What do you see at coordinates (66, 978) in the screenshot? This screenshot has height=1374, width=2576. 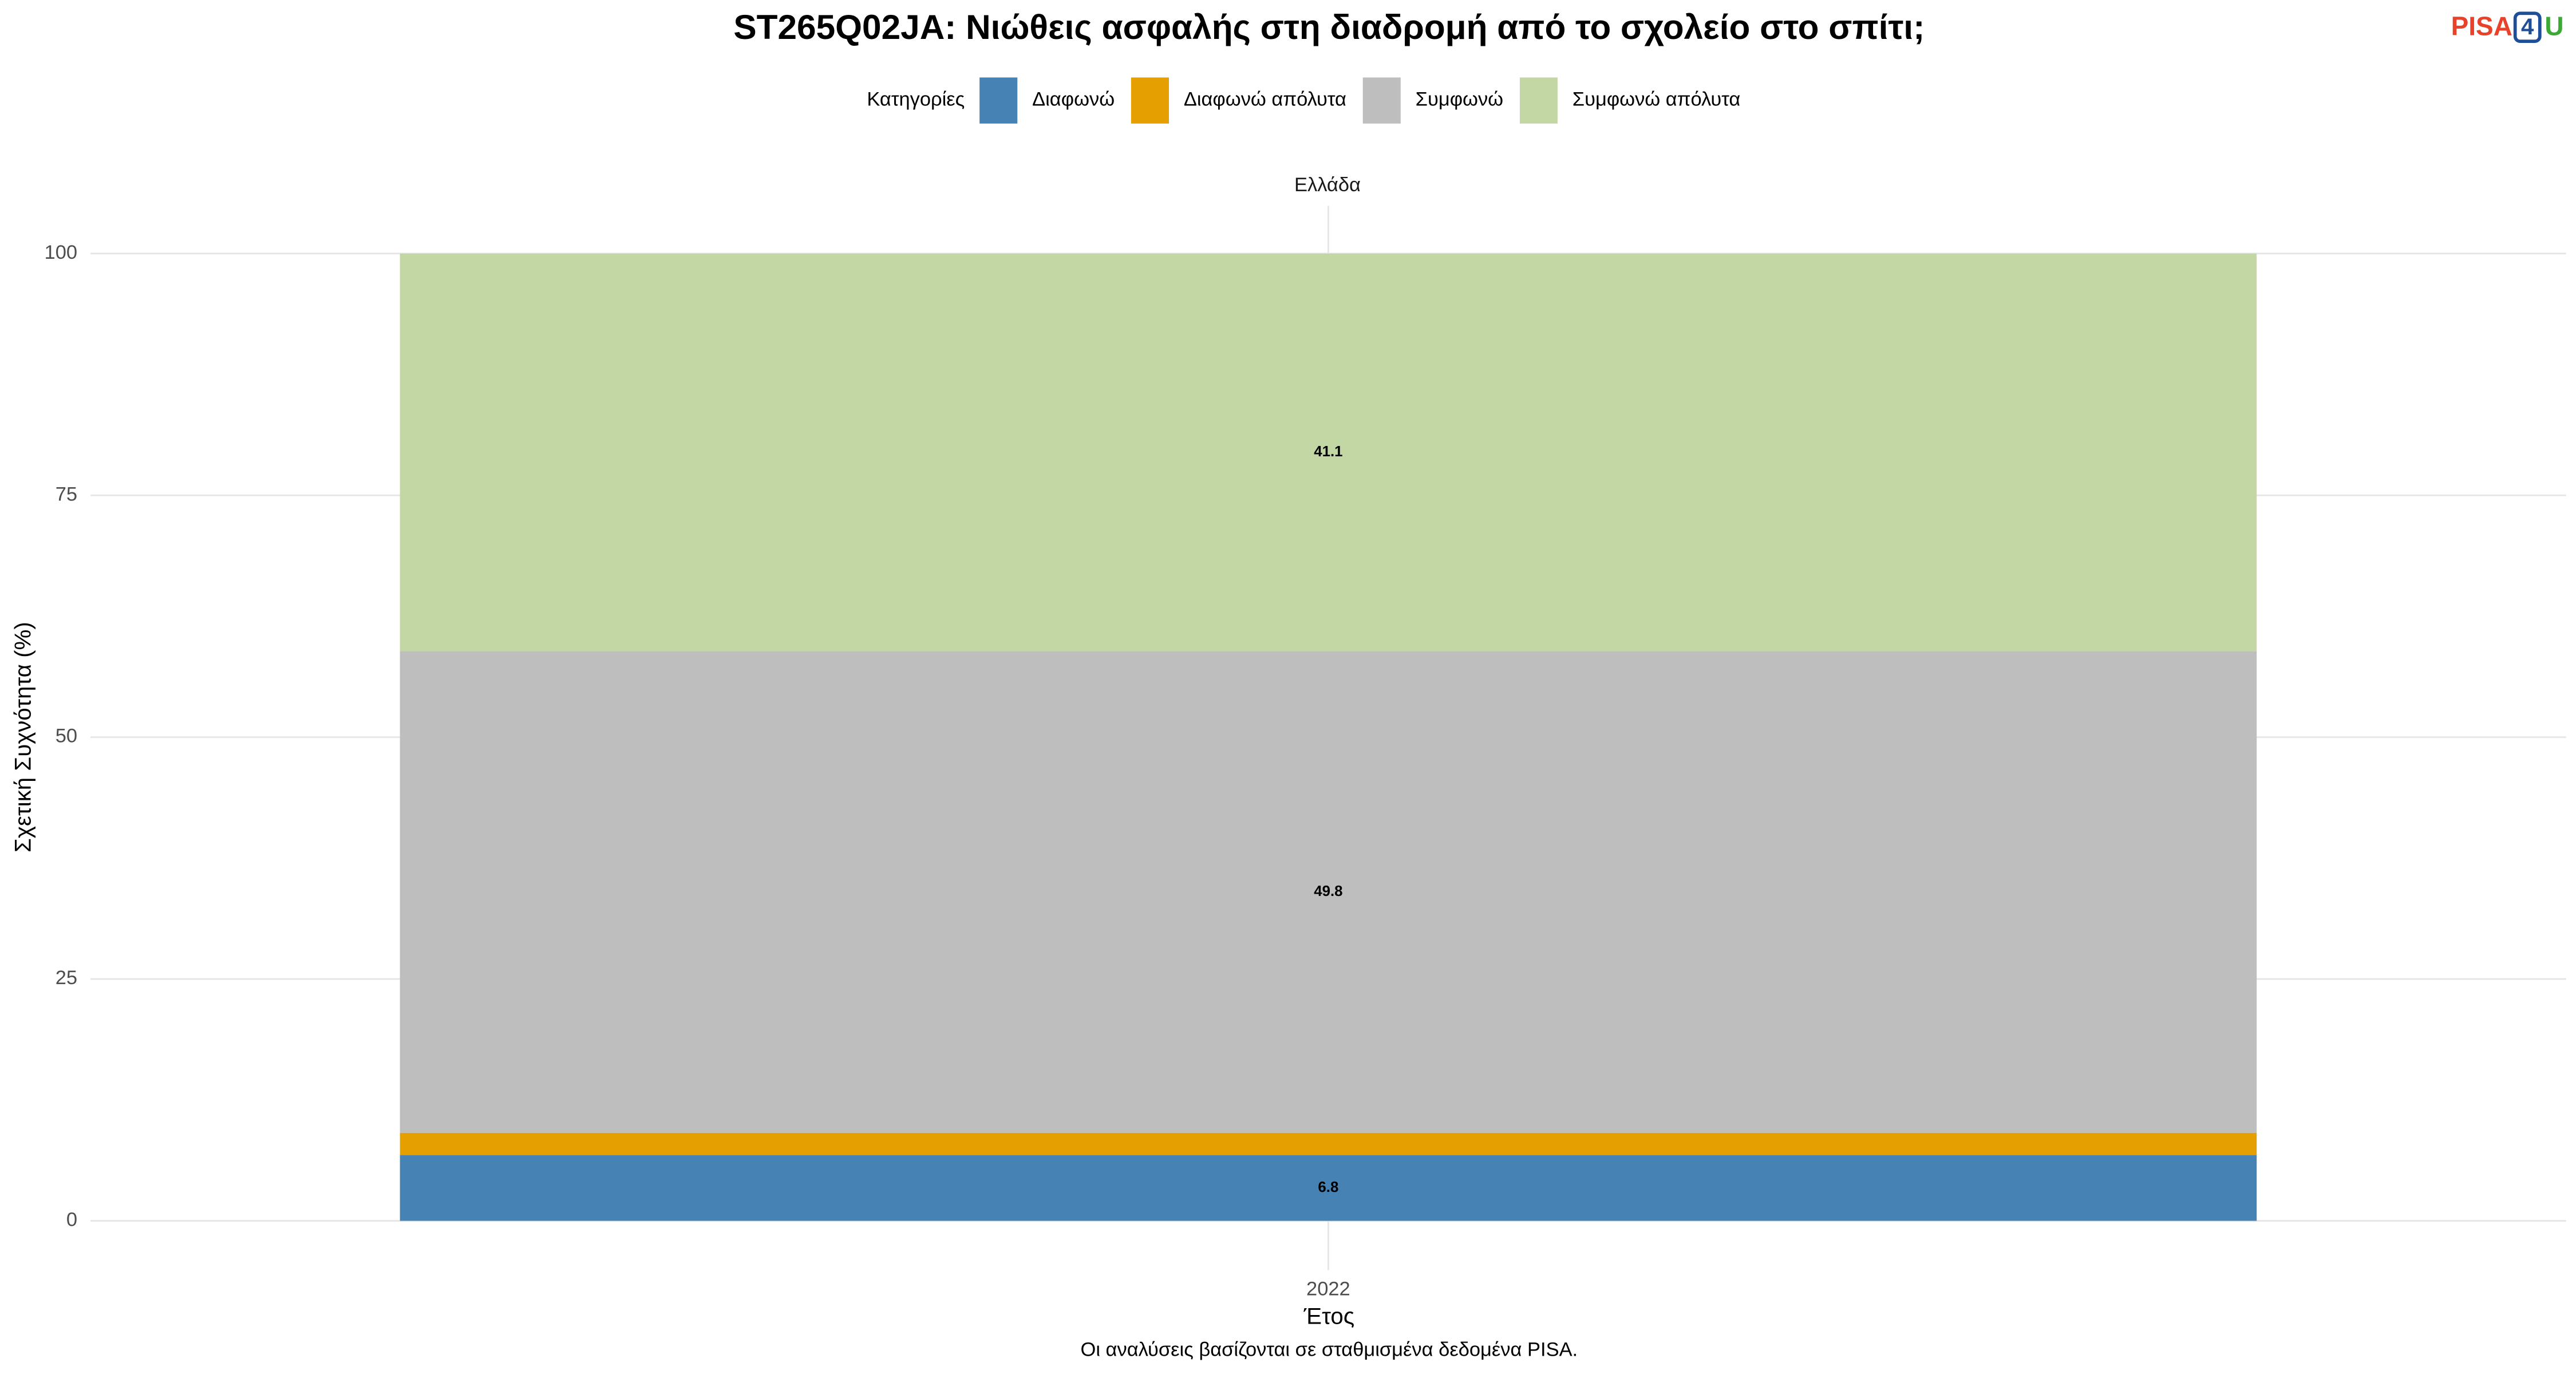 I see `y-tick-label: 25` at bounding box center [66, 978].